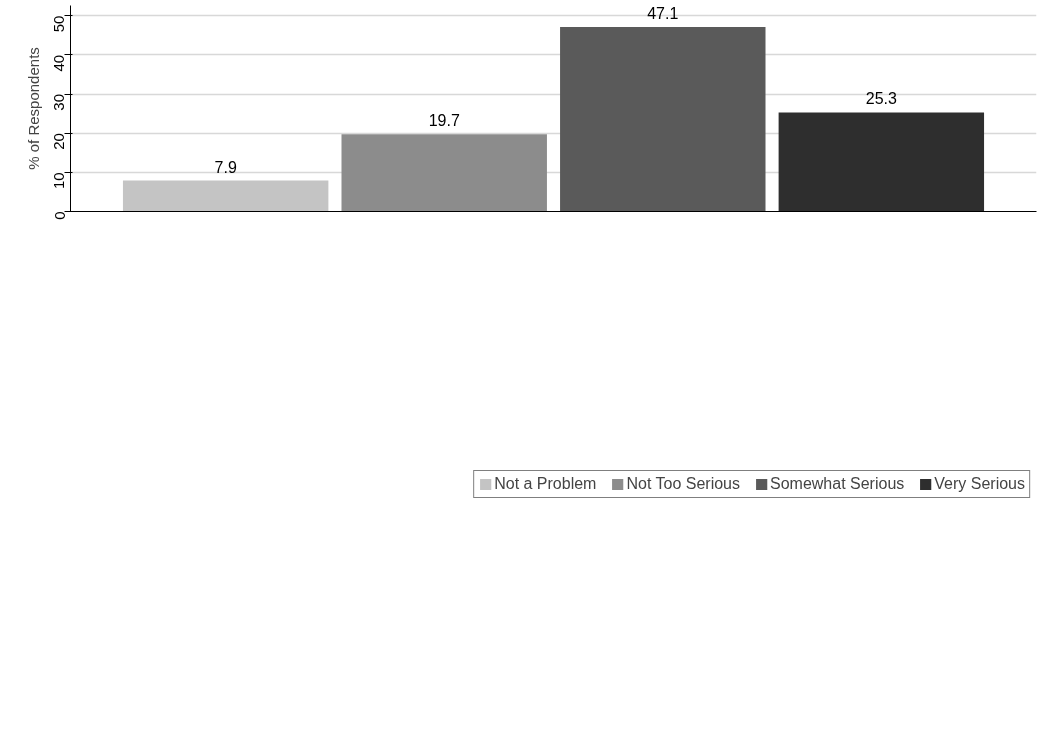  I want to click on y-tick-label: 0, so click(59, 215).